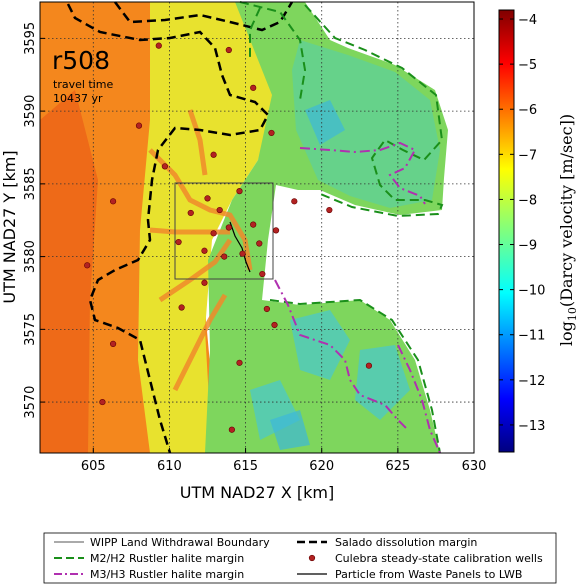 This screenshot has width=579, height=586. I want to click on colorbar-ticks: −4 −5 −6 −7 −8 −9 −10 −11 −12 −13, so click(522, 223).